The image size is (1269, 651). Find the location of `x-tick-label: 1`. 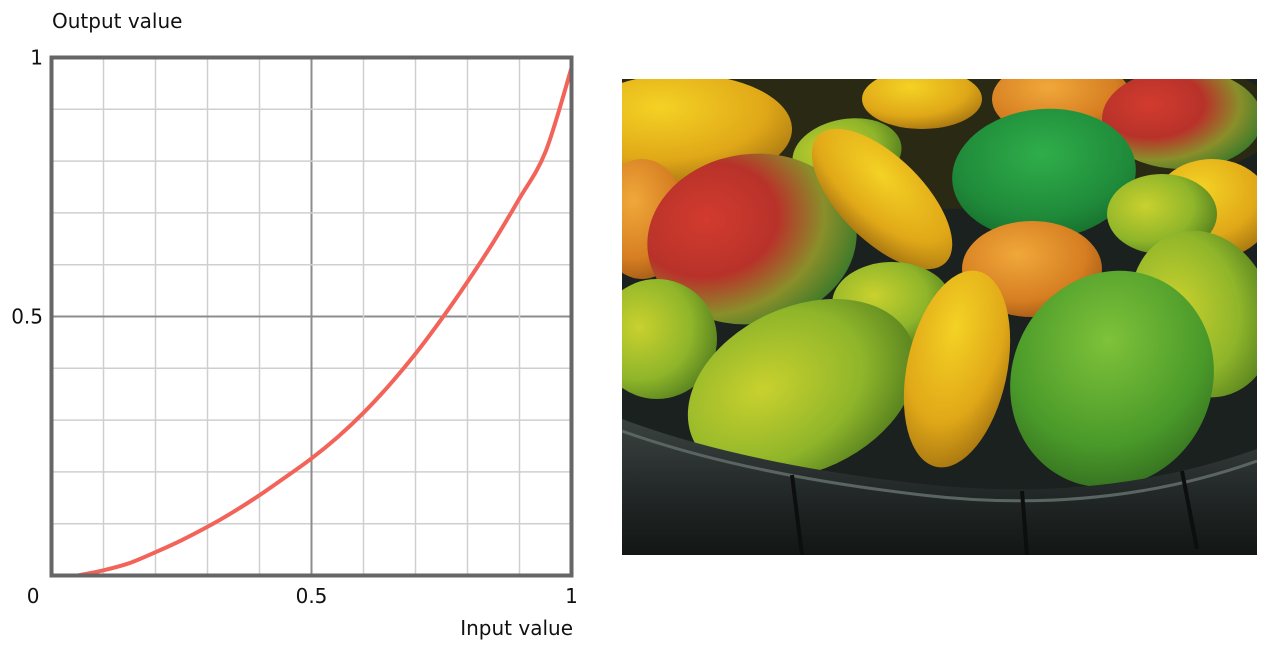

x-tick-label: 1 is located at coordinates (571, 596).